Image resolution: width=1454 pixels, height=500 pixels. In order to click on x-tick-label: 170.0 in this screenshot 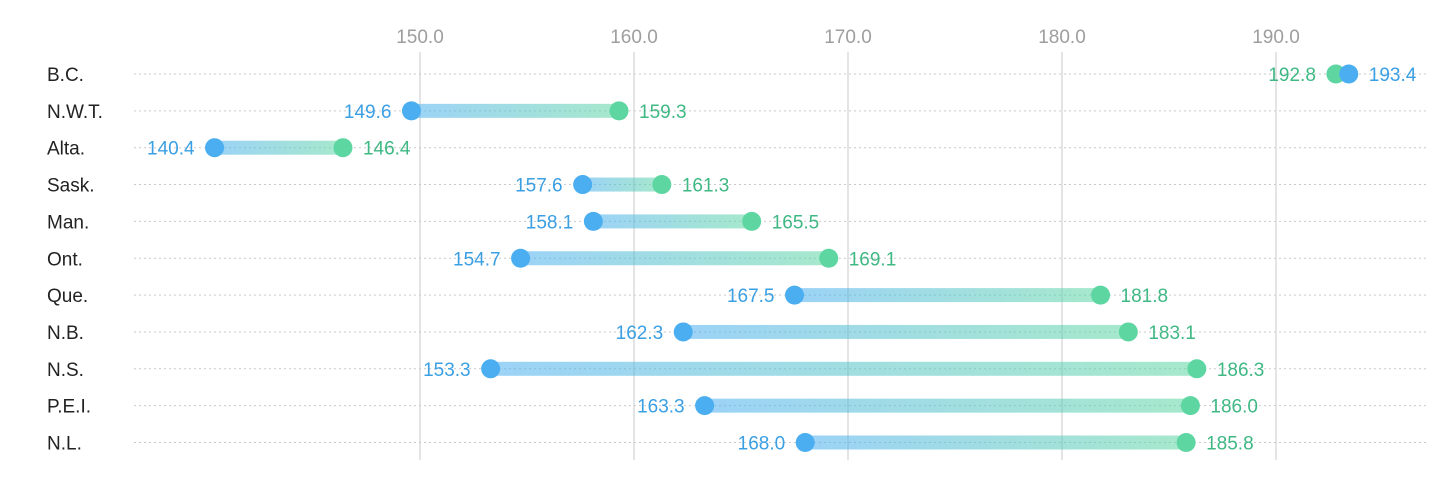, I will do `click(848, 37)`.